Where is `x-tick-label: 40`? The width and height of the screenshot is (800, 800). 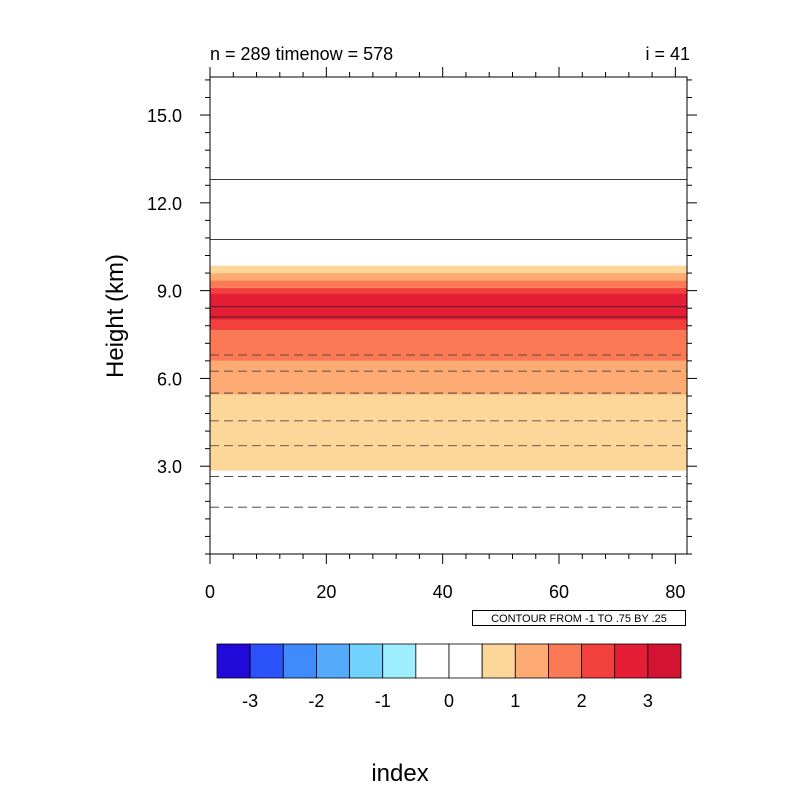
x-tick-label: 40 is located at coordinates (443, 592).